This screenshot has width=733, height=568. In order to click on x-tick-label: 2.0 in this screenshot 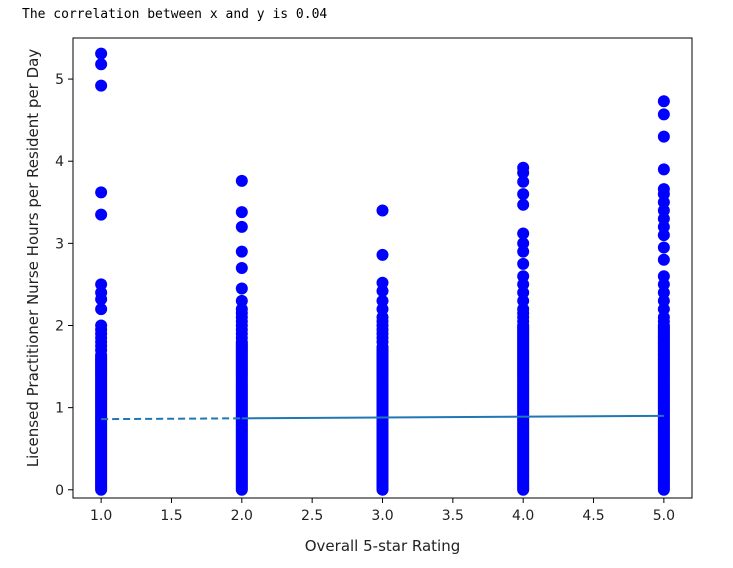, I will do `click(242, 516)`.